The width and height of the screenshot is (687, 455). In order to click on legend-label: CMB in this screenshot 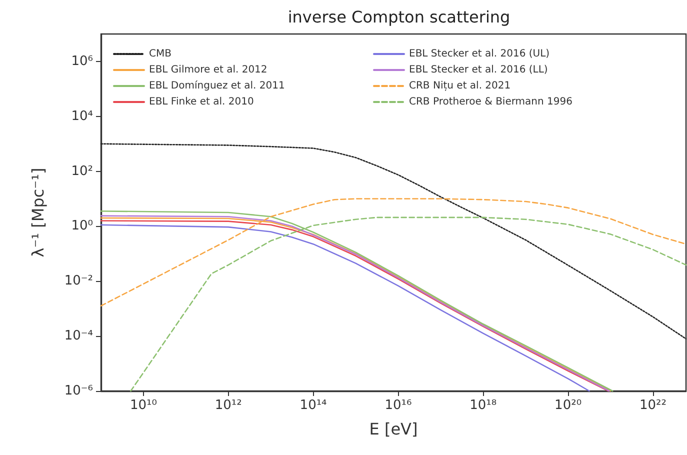, I will do `click(160, 54)`.